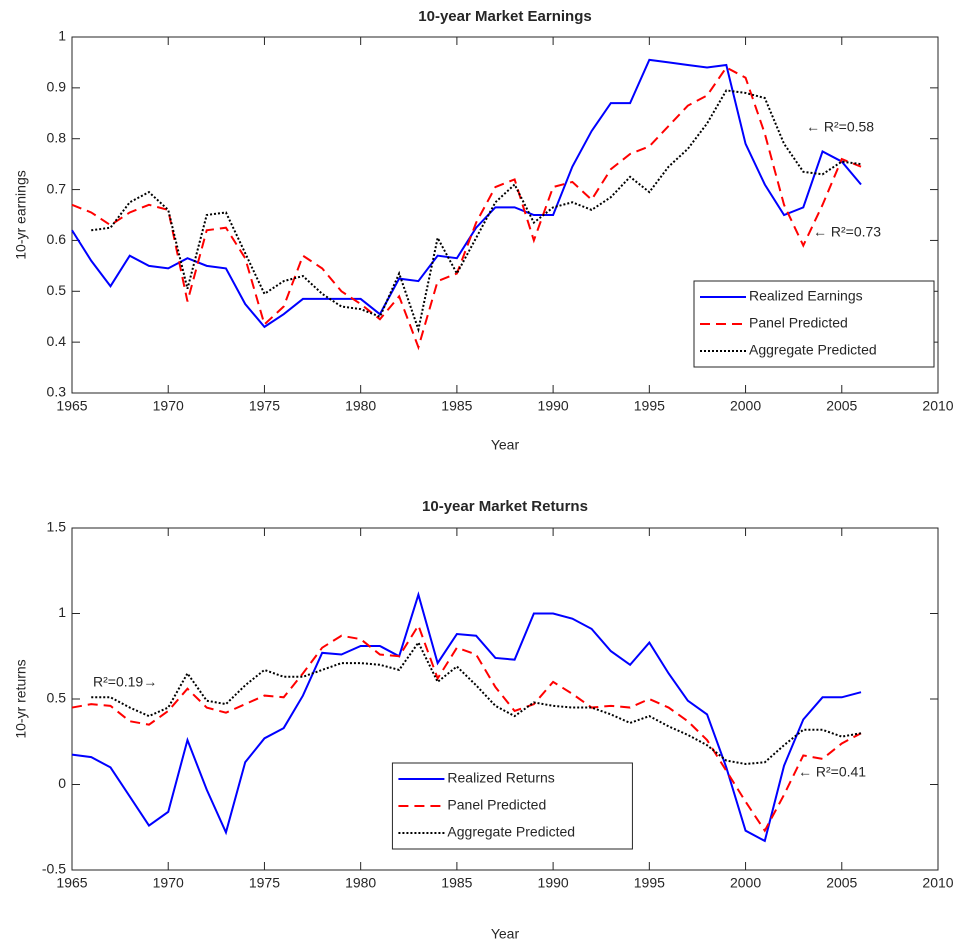 Image resolution: width=967 pixels, height=948 pixels. What do you see at coordinates (57, 341) in the screenshot?
I see `y-tick-label: 0.4` at bounding box center [57, 341].